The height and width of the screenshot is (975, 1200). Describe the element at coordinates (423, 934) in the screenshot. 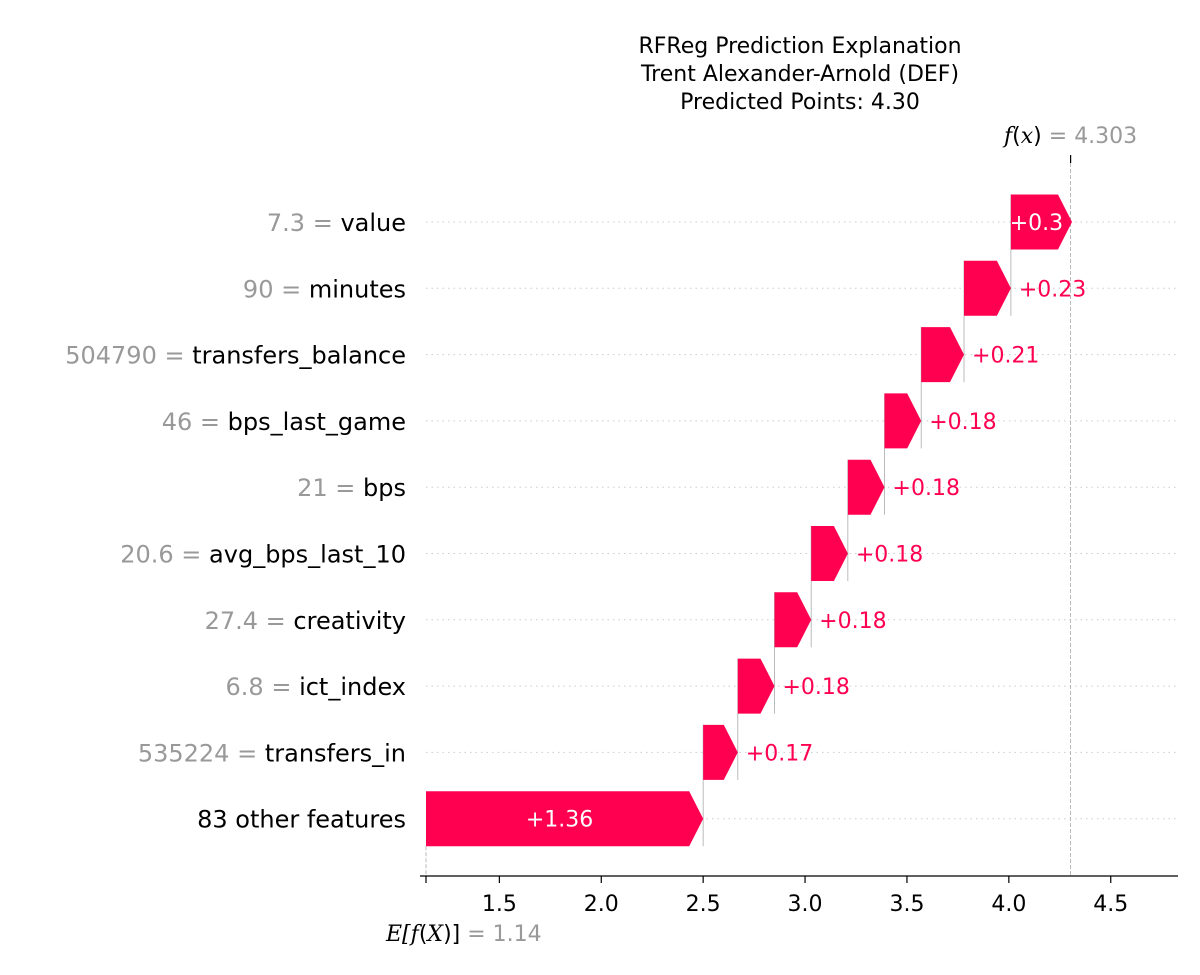

I see `base-paren: (` at that location.